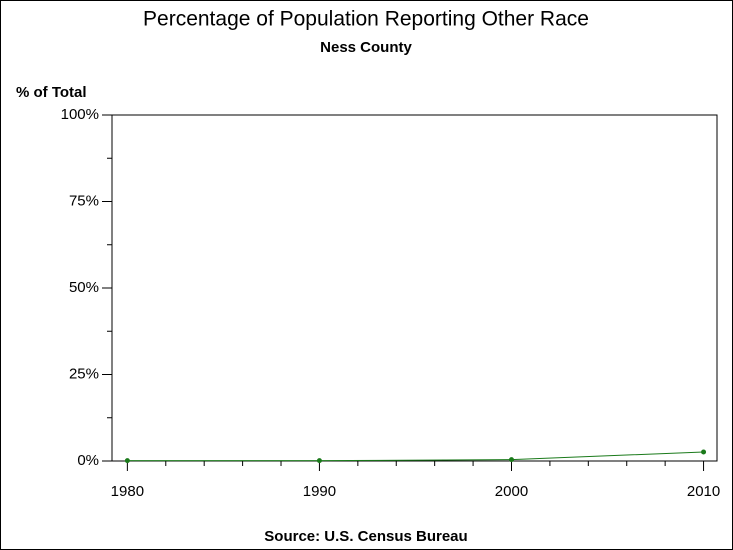 The width and height of the screenshot is (733, 550). I want to click on y-tick-label: 0%, so click(88, 460).